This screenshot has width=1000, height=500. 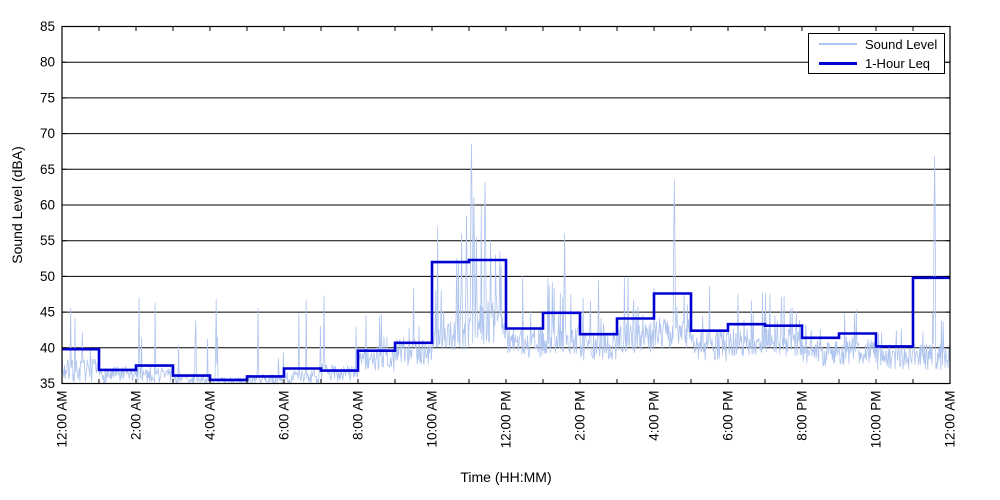 I want to click on y-tick-label: 40, so click(x=47, y=347).